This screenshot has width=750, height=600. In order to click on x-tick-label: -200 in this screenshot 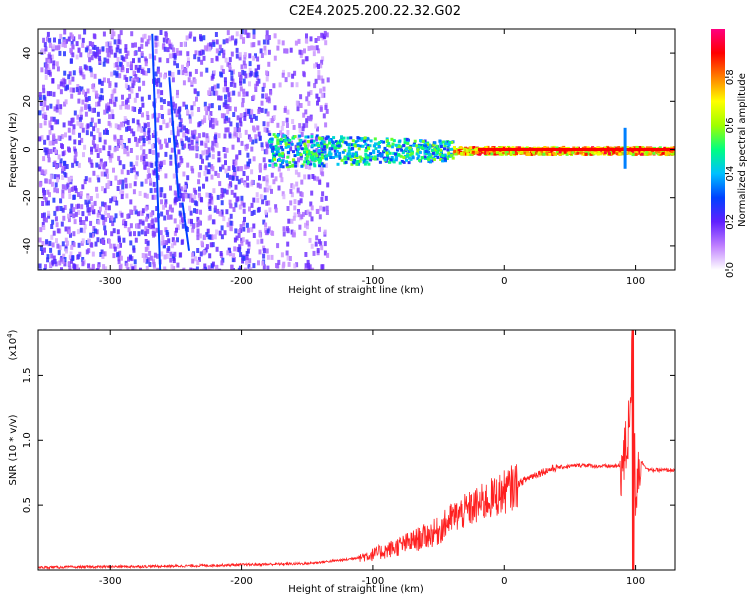, I will do `click(241, 281)`.